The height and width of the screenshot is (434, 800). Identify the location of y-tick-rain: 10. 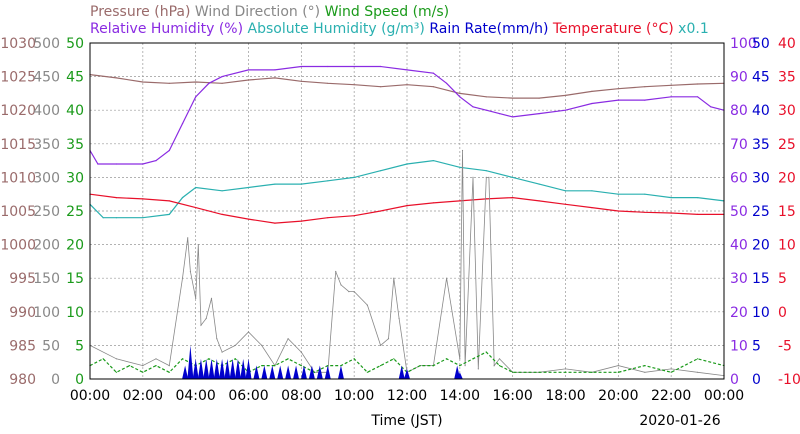
(761, 313).